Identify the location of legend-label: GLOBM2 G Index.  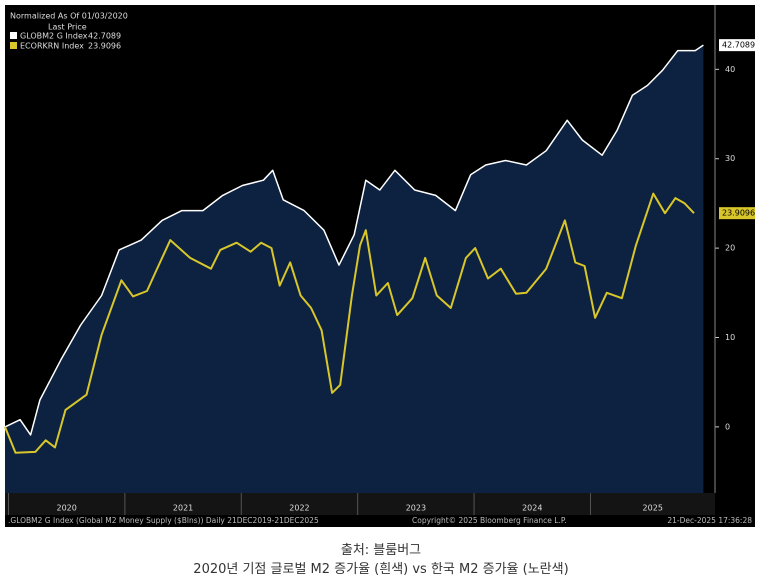
(54, 36).